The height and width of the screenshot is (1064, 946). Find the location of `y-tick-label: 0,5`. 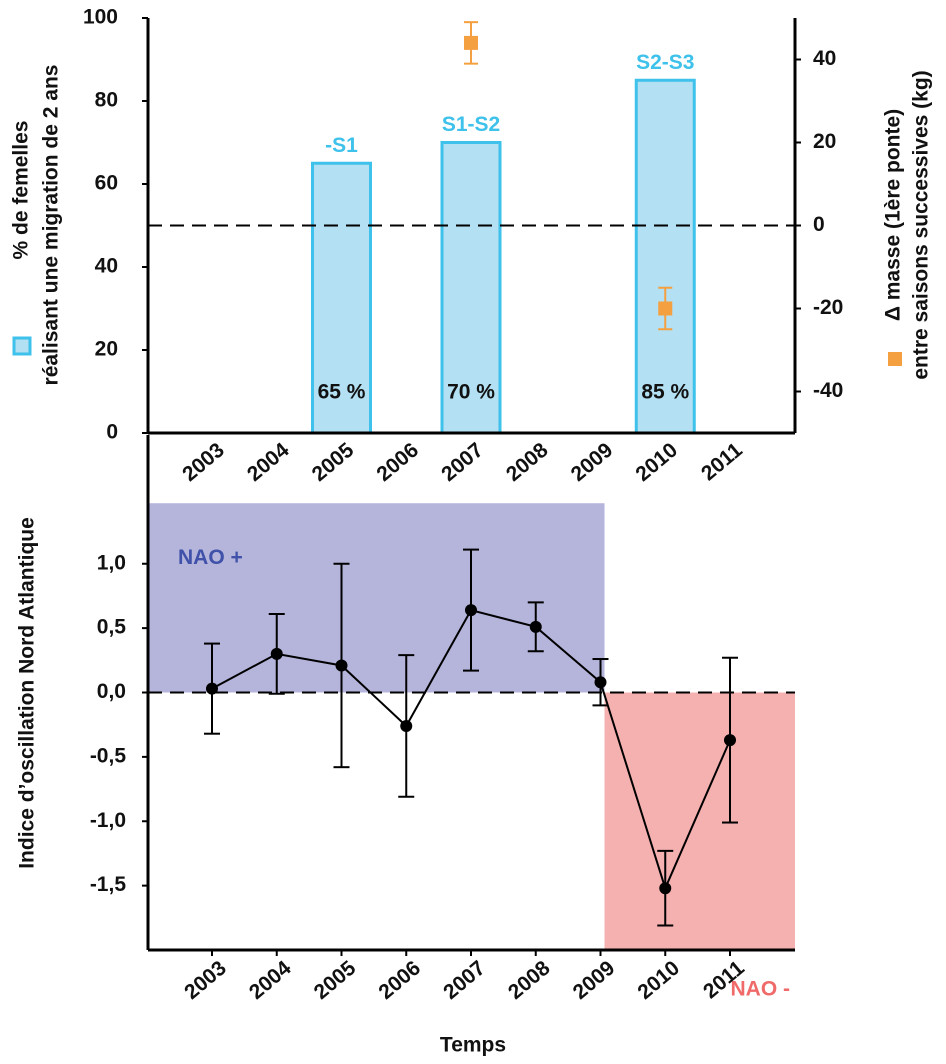

y-tick-label: 0,5 is located at coordinates (112, 627).